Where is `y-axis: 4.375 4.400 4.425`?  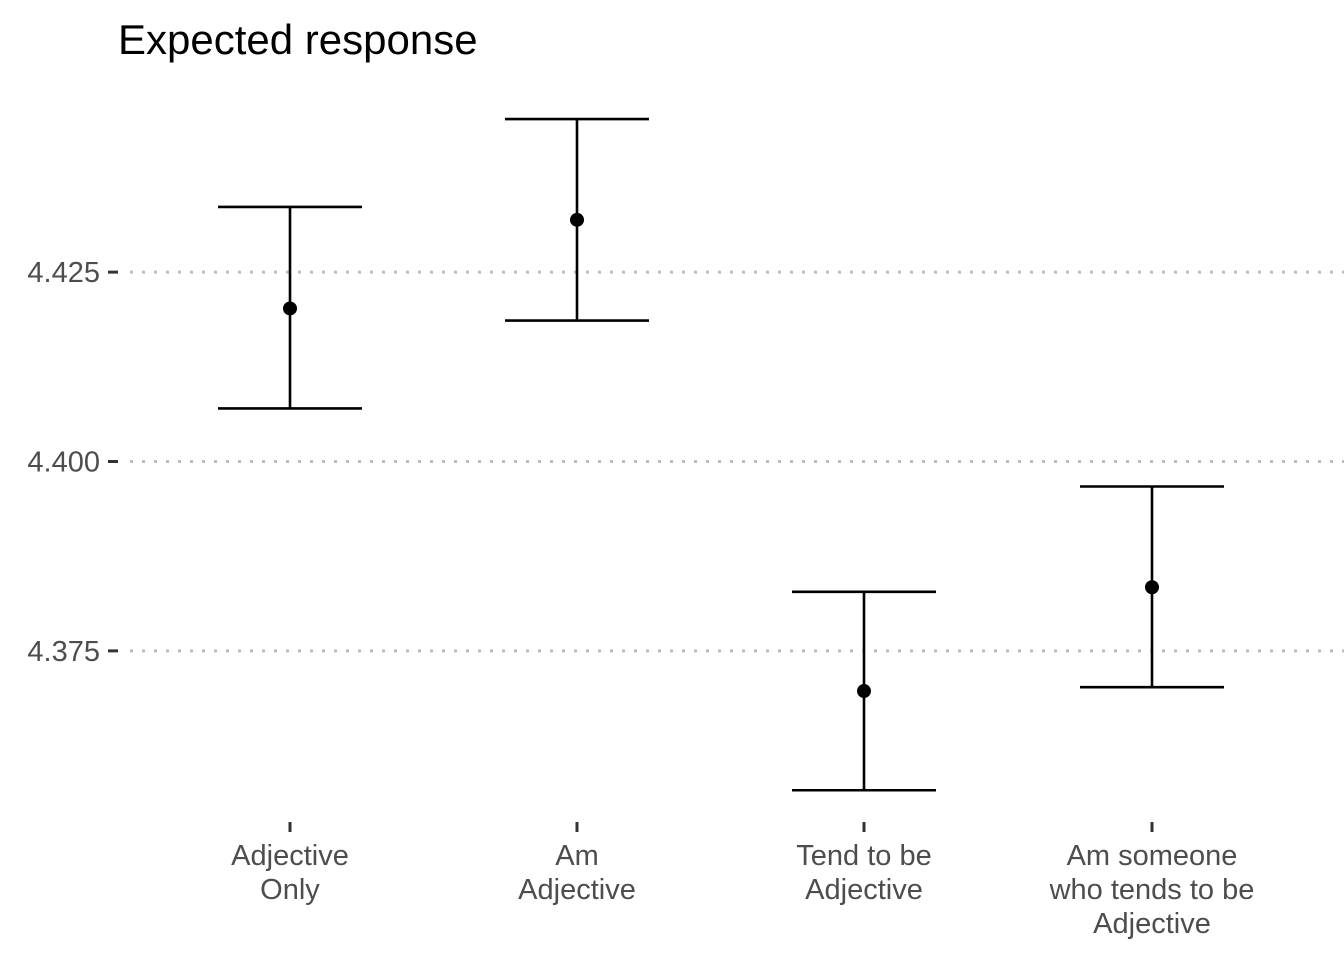 y-axis: 4.375 4.400 4.425 is located at coordinates (72, 462).